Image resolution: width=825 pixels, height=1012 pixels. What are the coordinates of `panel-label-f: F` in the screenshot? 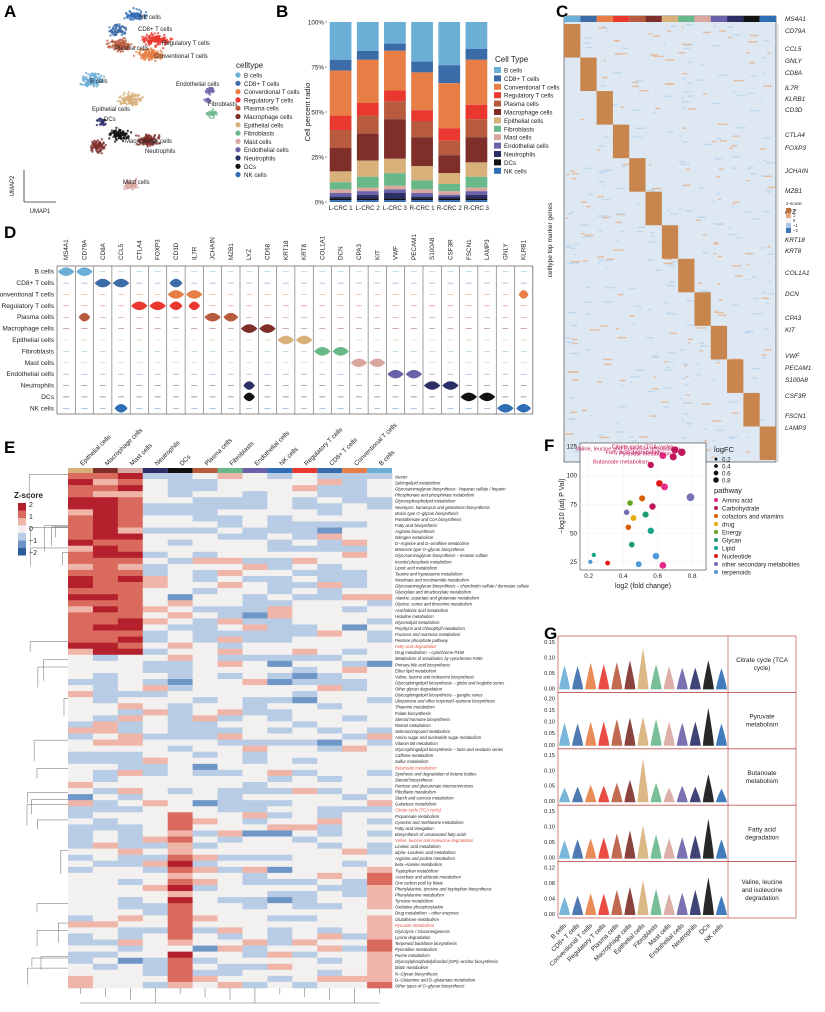 It's located at (549, 445).